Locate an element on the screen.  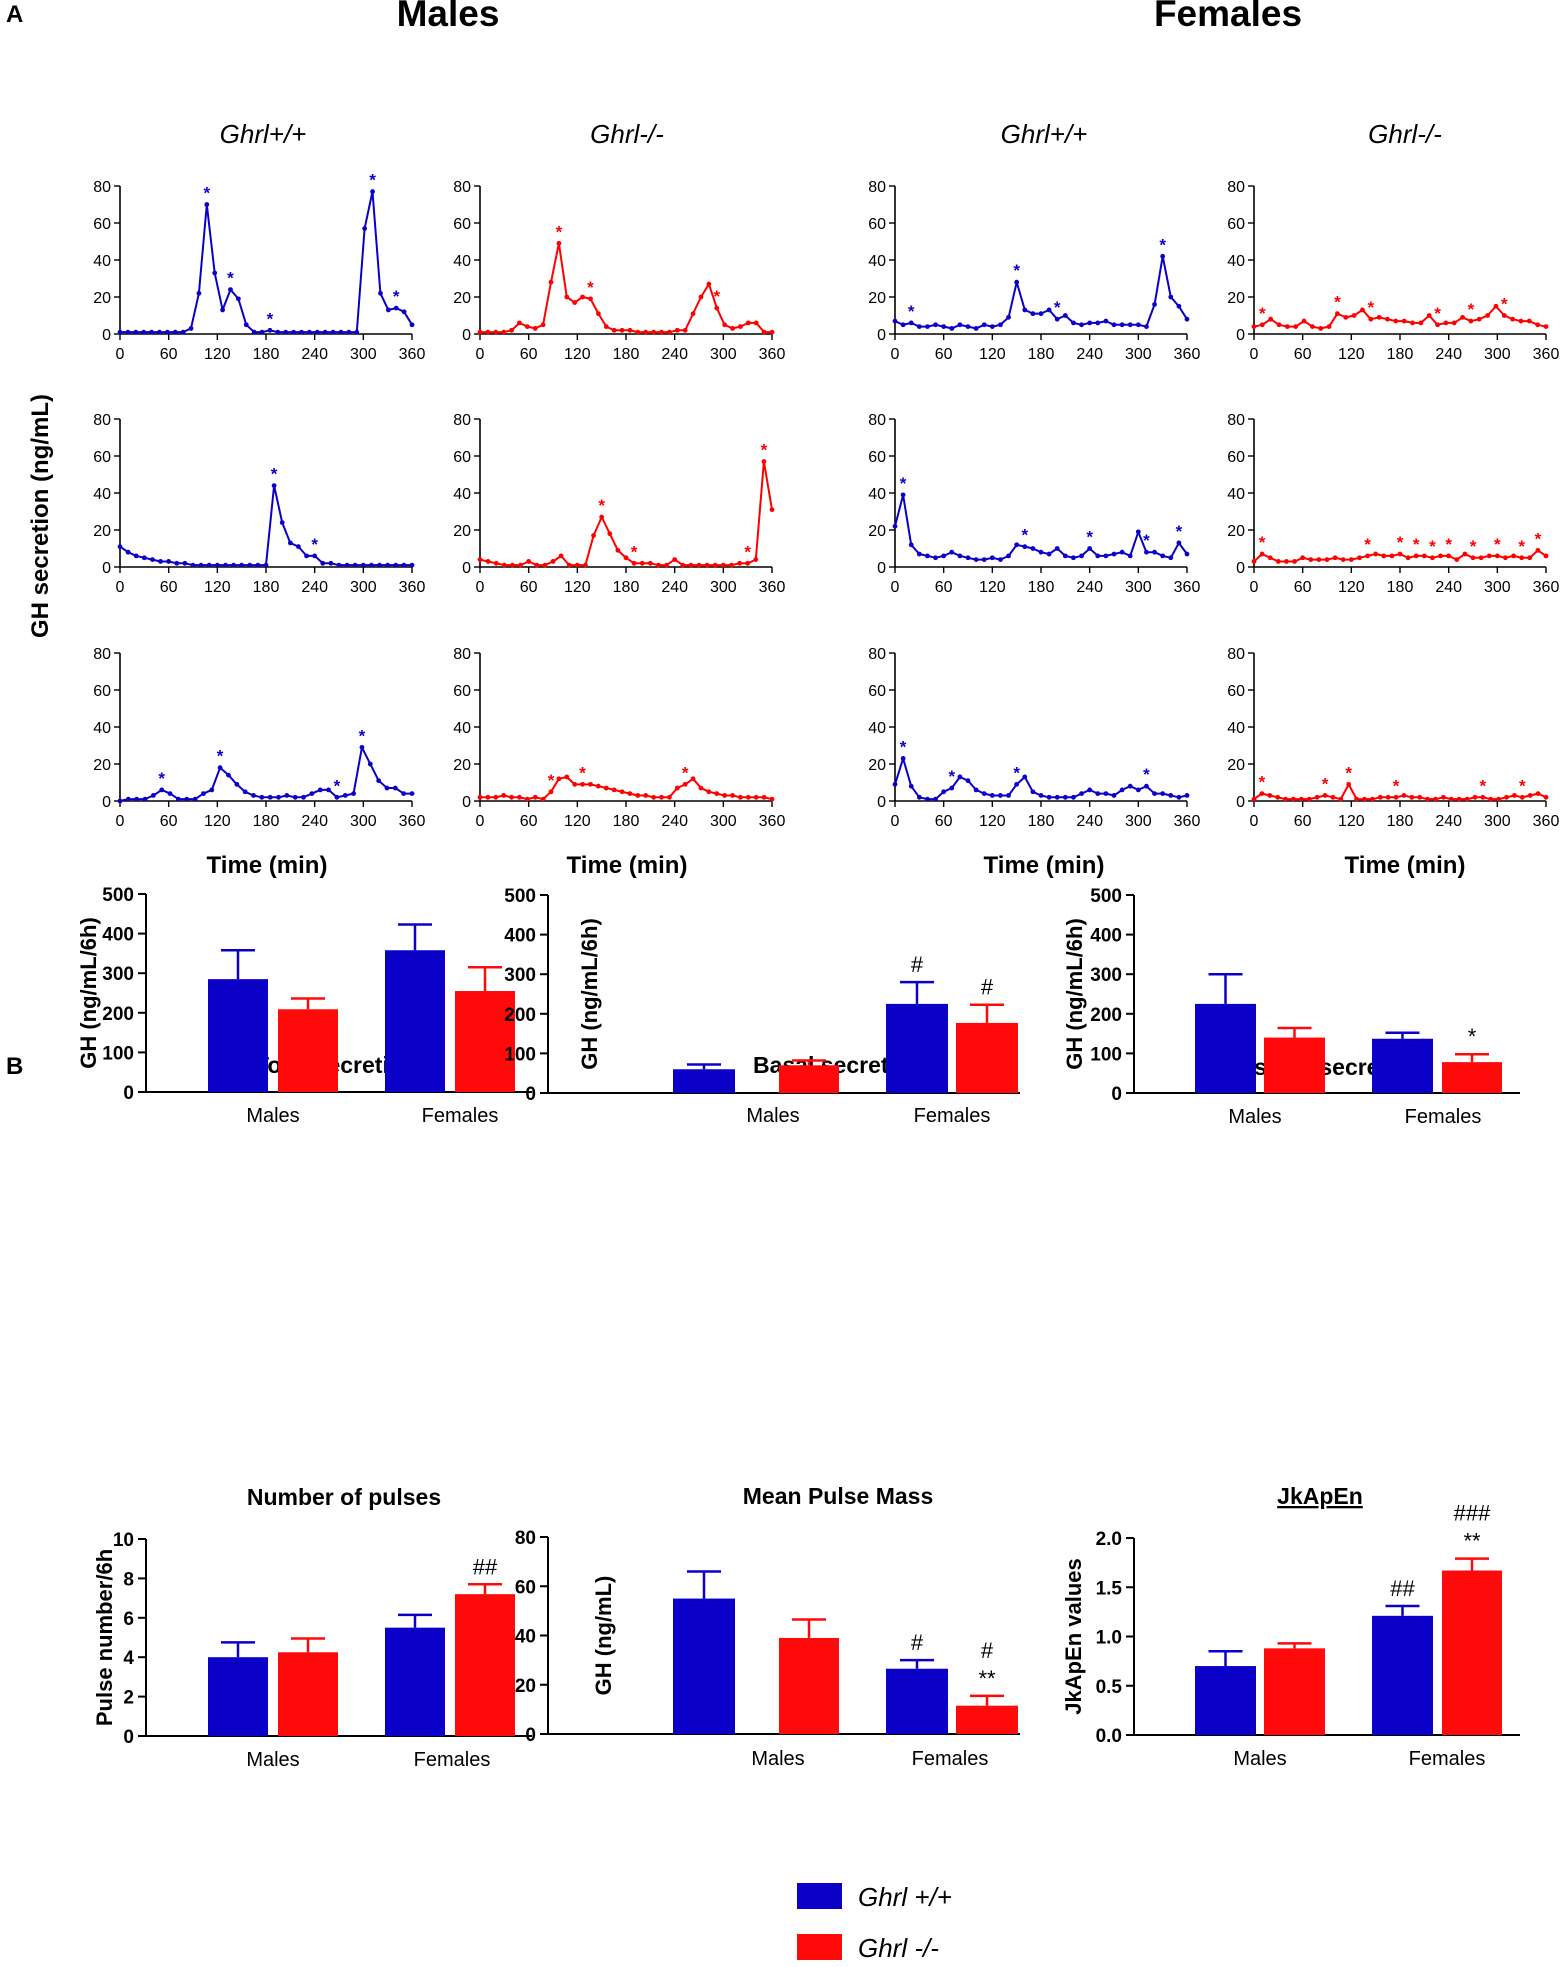
y-tick-label: 20 is located at coordinates (462, 298).